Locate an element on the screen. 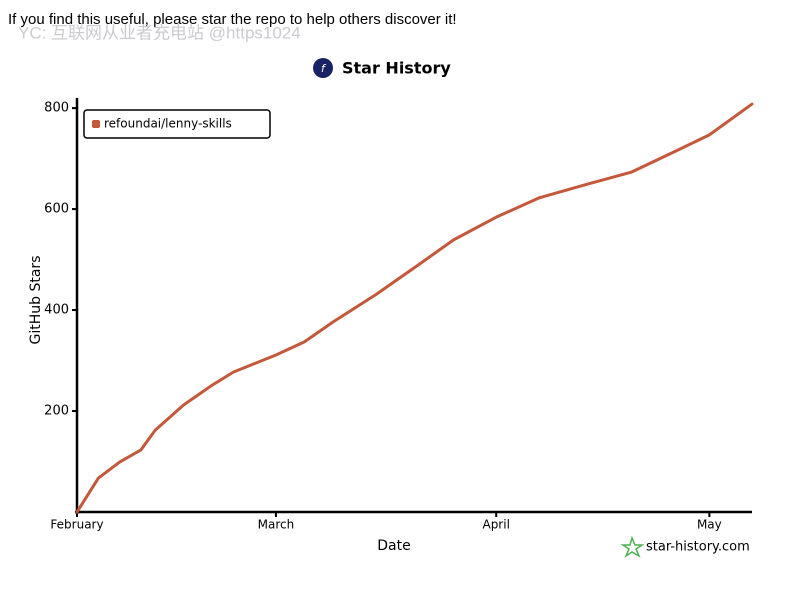 Image resolution: width=800 pixels, height=598 pixels. y-tick-label: 800 is located at coordinates (56, 108).